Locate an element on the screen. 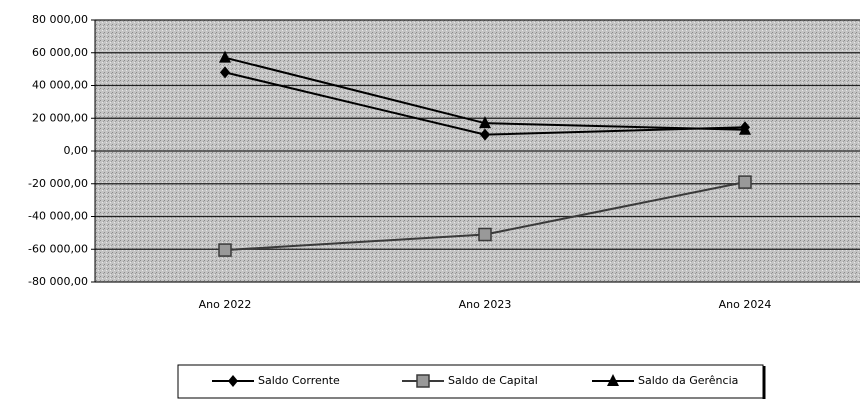  y-tick-label: 80 000,00 is located at coordinates (60, 19).